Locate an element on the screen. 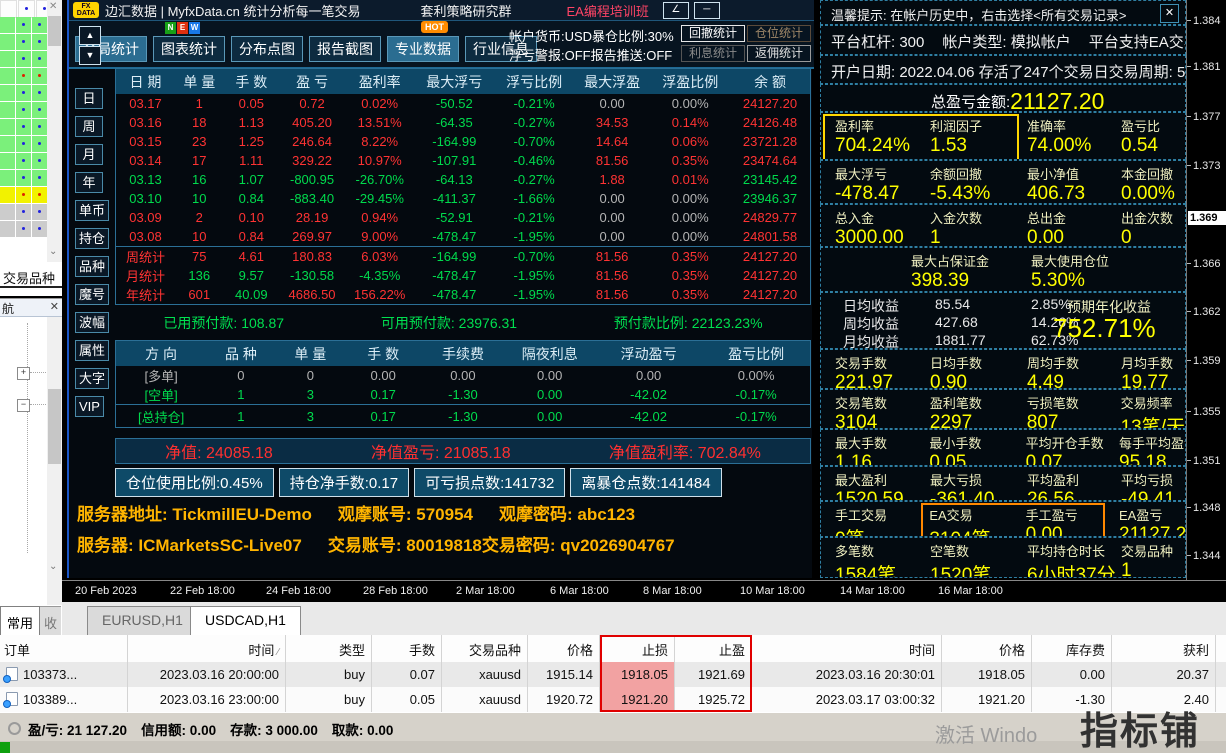 This screenshot has height=753, width=1226. orders-column-header: 交易品种 is located at coordinates (485, 648).